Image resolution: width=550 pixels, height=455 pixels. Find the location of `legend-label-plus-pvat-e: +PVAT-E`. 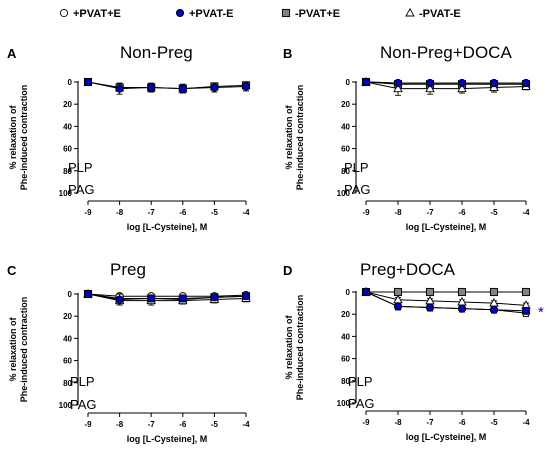

legend-label-plus-pvat-e: +PVAT-E is located at coordinates (211, 14).